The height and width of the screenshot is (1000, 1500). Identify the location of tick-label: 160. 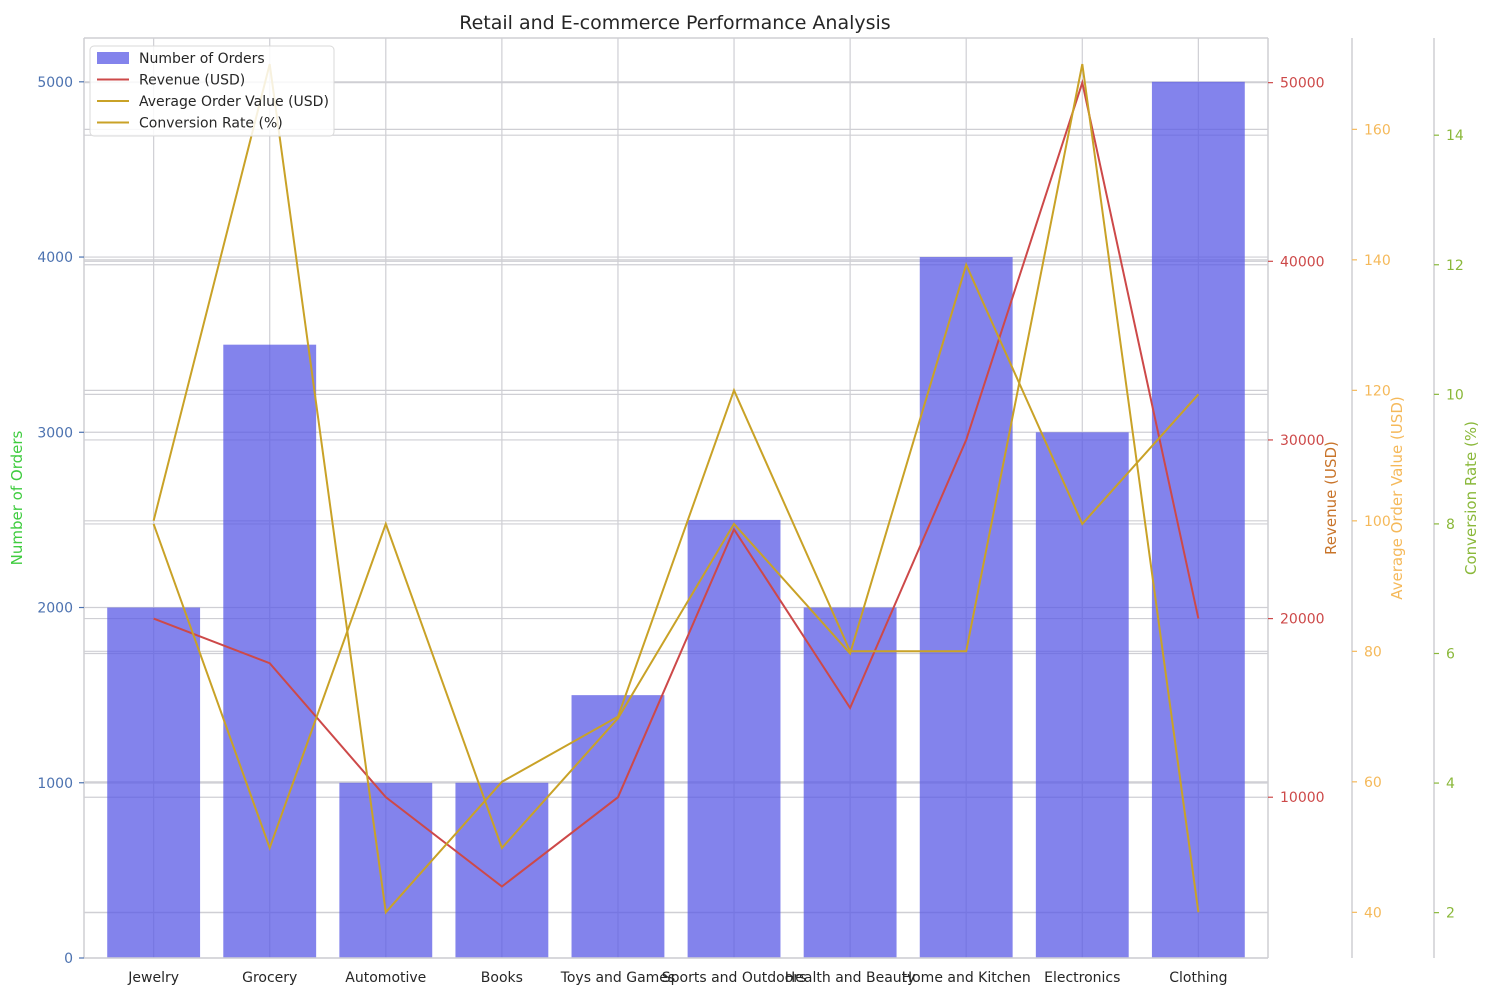
(1377, 130).